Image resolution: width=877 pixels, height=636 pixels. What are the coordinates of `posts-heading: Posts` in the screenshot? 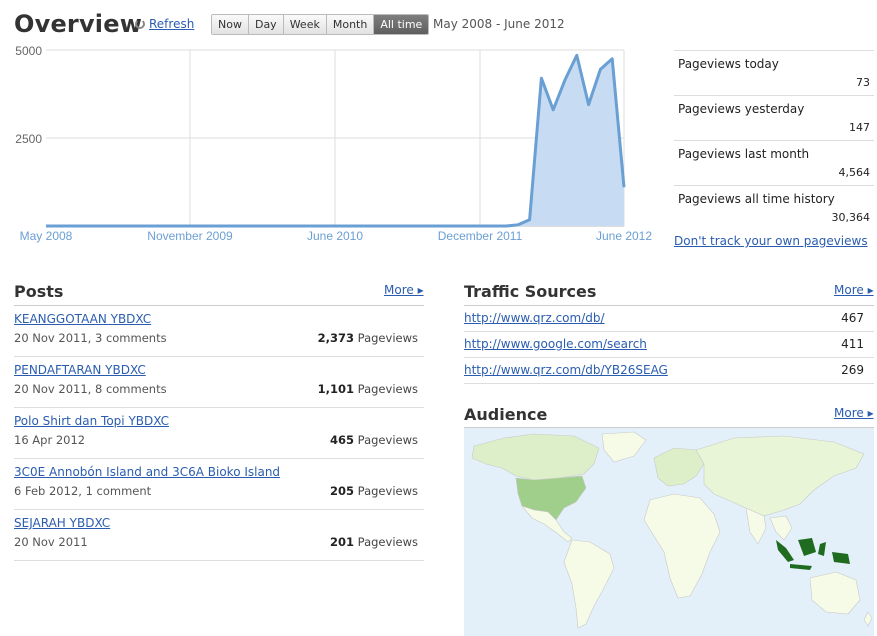 It's located at (39, 291).